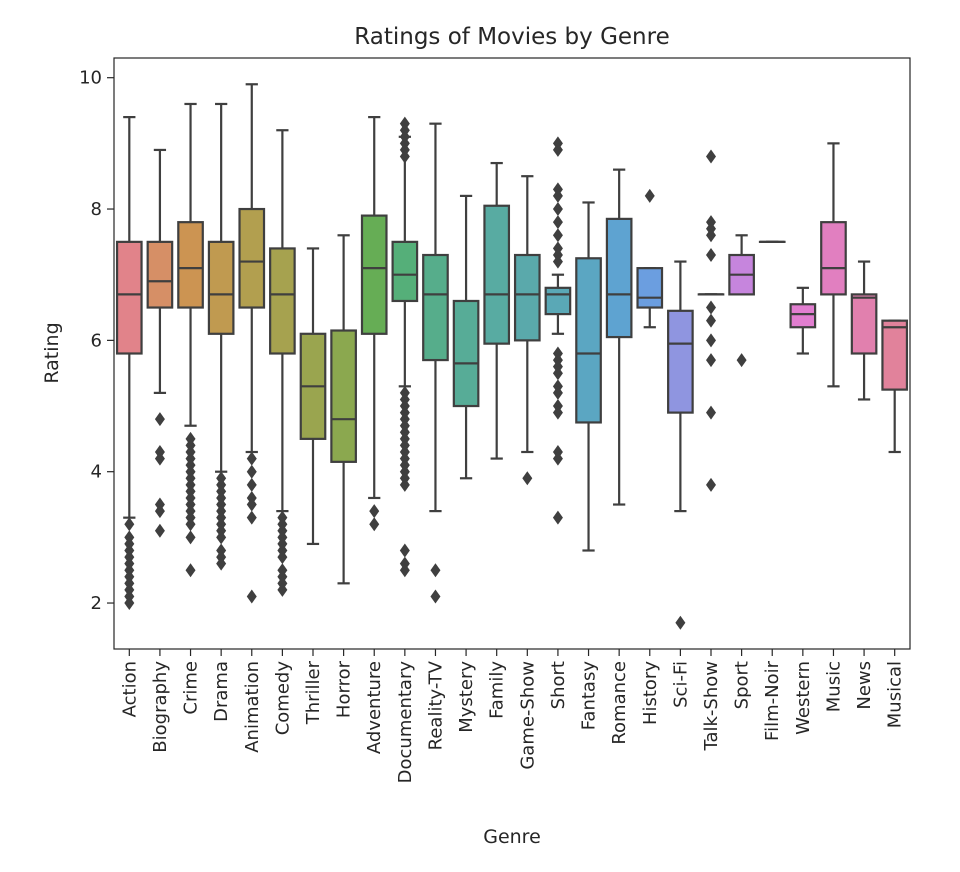  I want to click on box-musical, so click(895, 386).